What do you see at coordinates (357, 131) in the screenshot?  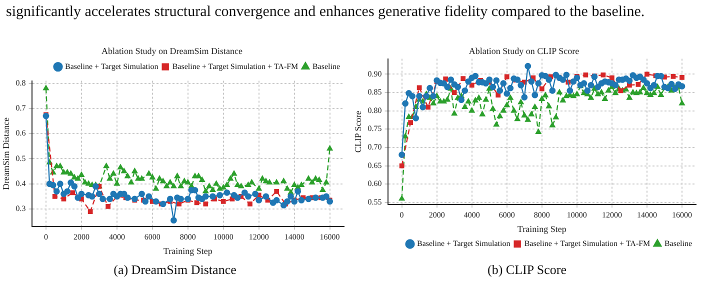 I see `y-axis-title: CLIP Score` at bounding box center [357, 131].